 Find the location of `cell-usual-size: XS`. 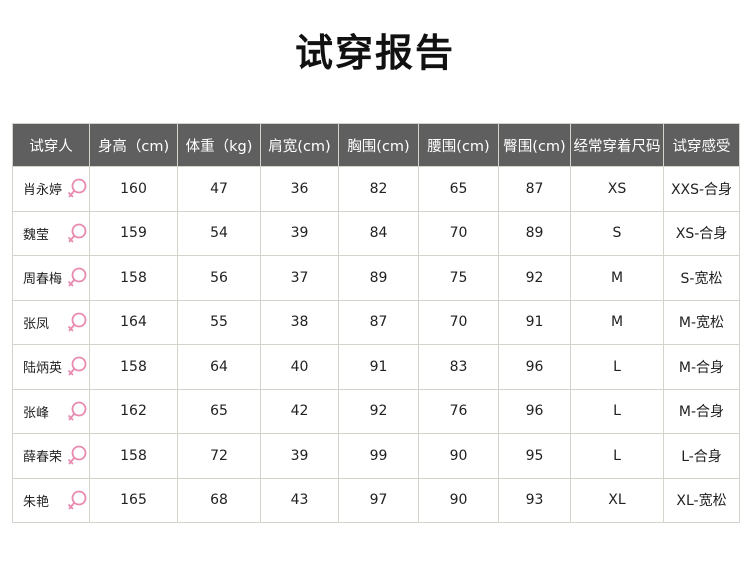

cell-usual-size: XS is located at coordinates (617, 189).